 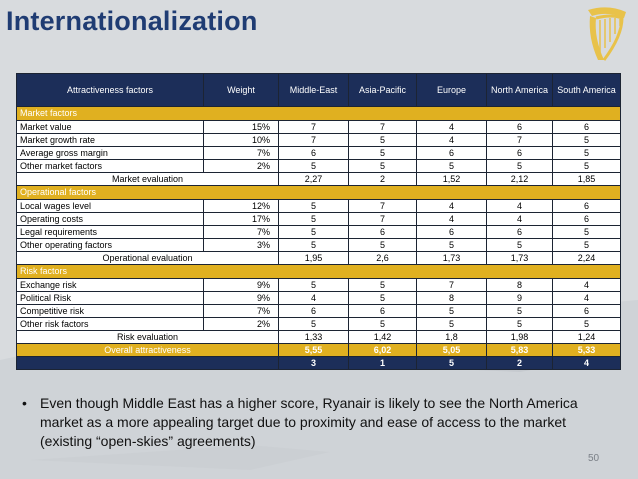 I want to click on evaluation-row-risk: Risk evaluation 1,33 1,42 1,8 1,98 1,24, so click(x=318, y=337).